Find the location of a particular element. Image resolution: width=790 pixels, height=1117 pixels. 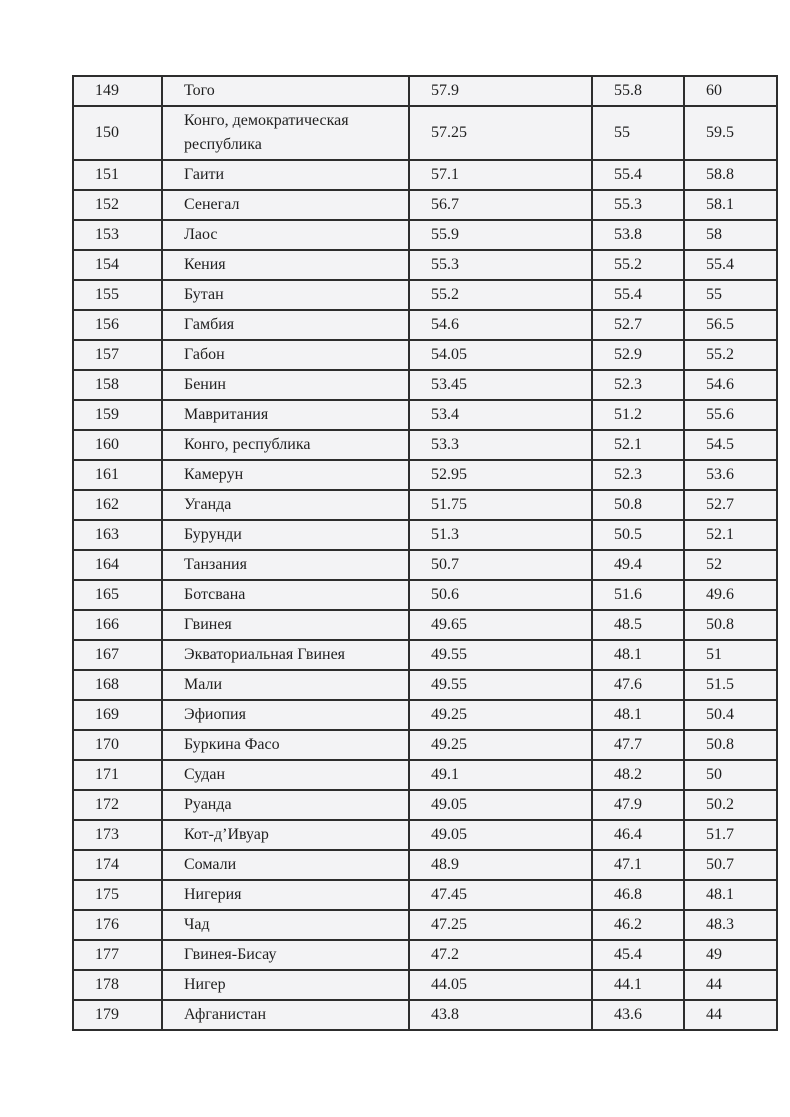

value-cell-2: 55 is located at coordinates (638, 133).